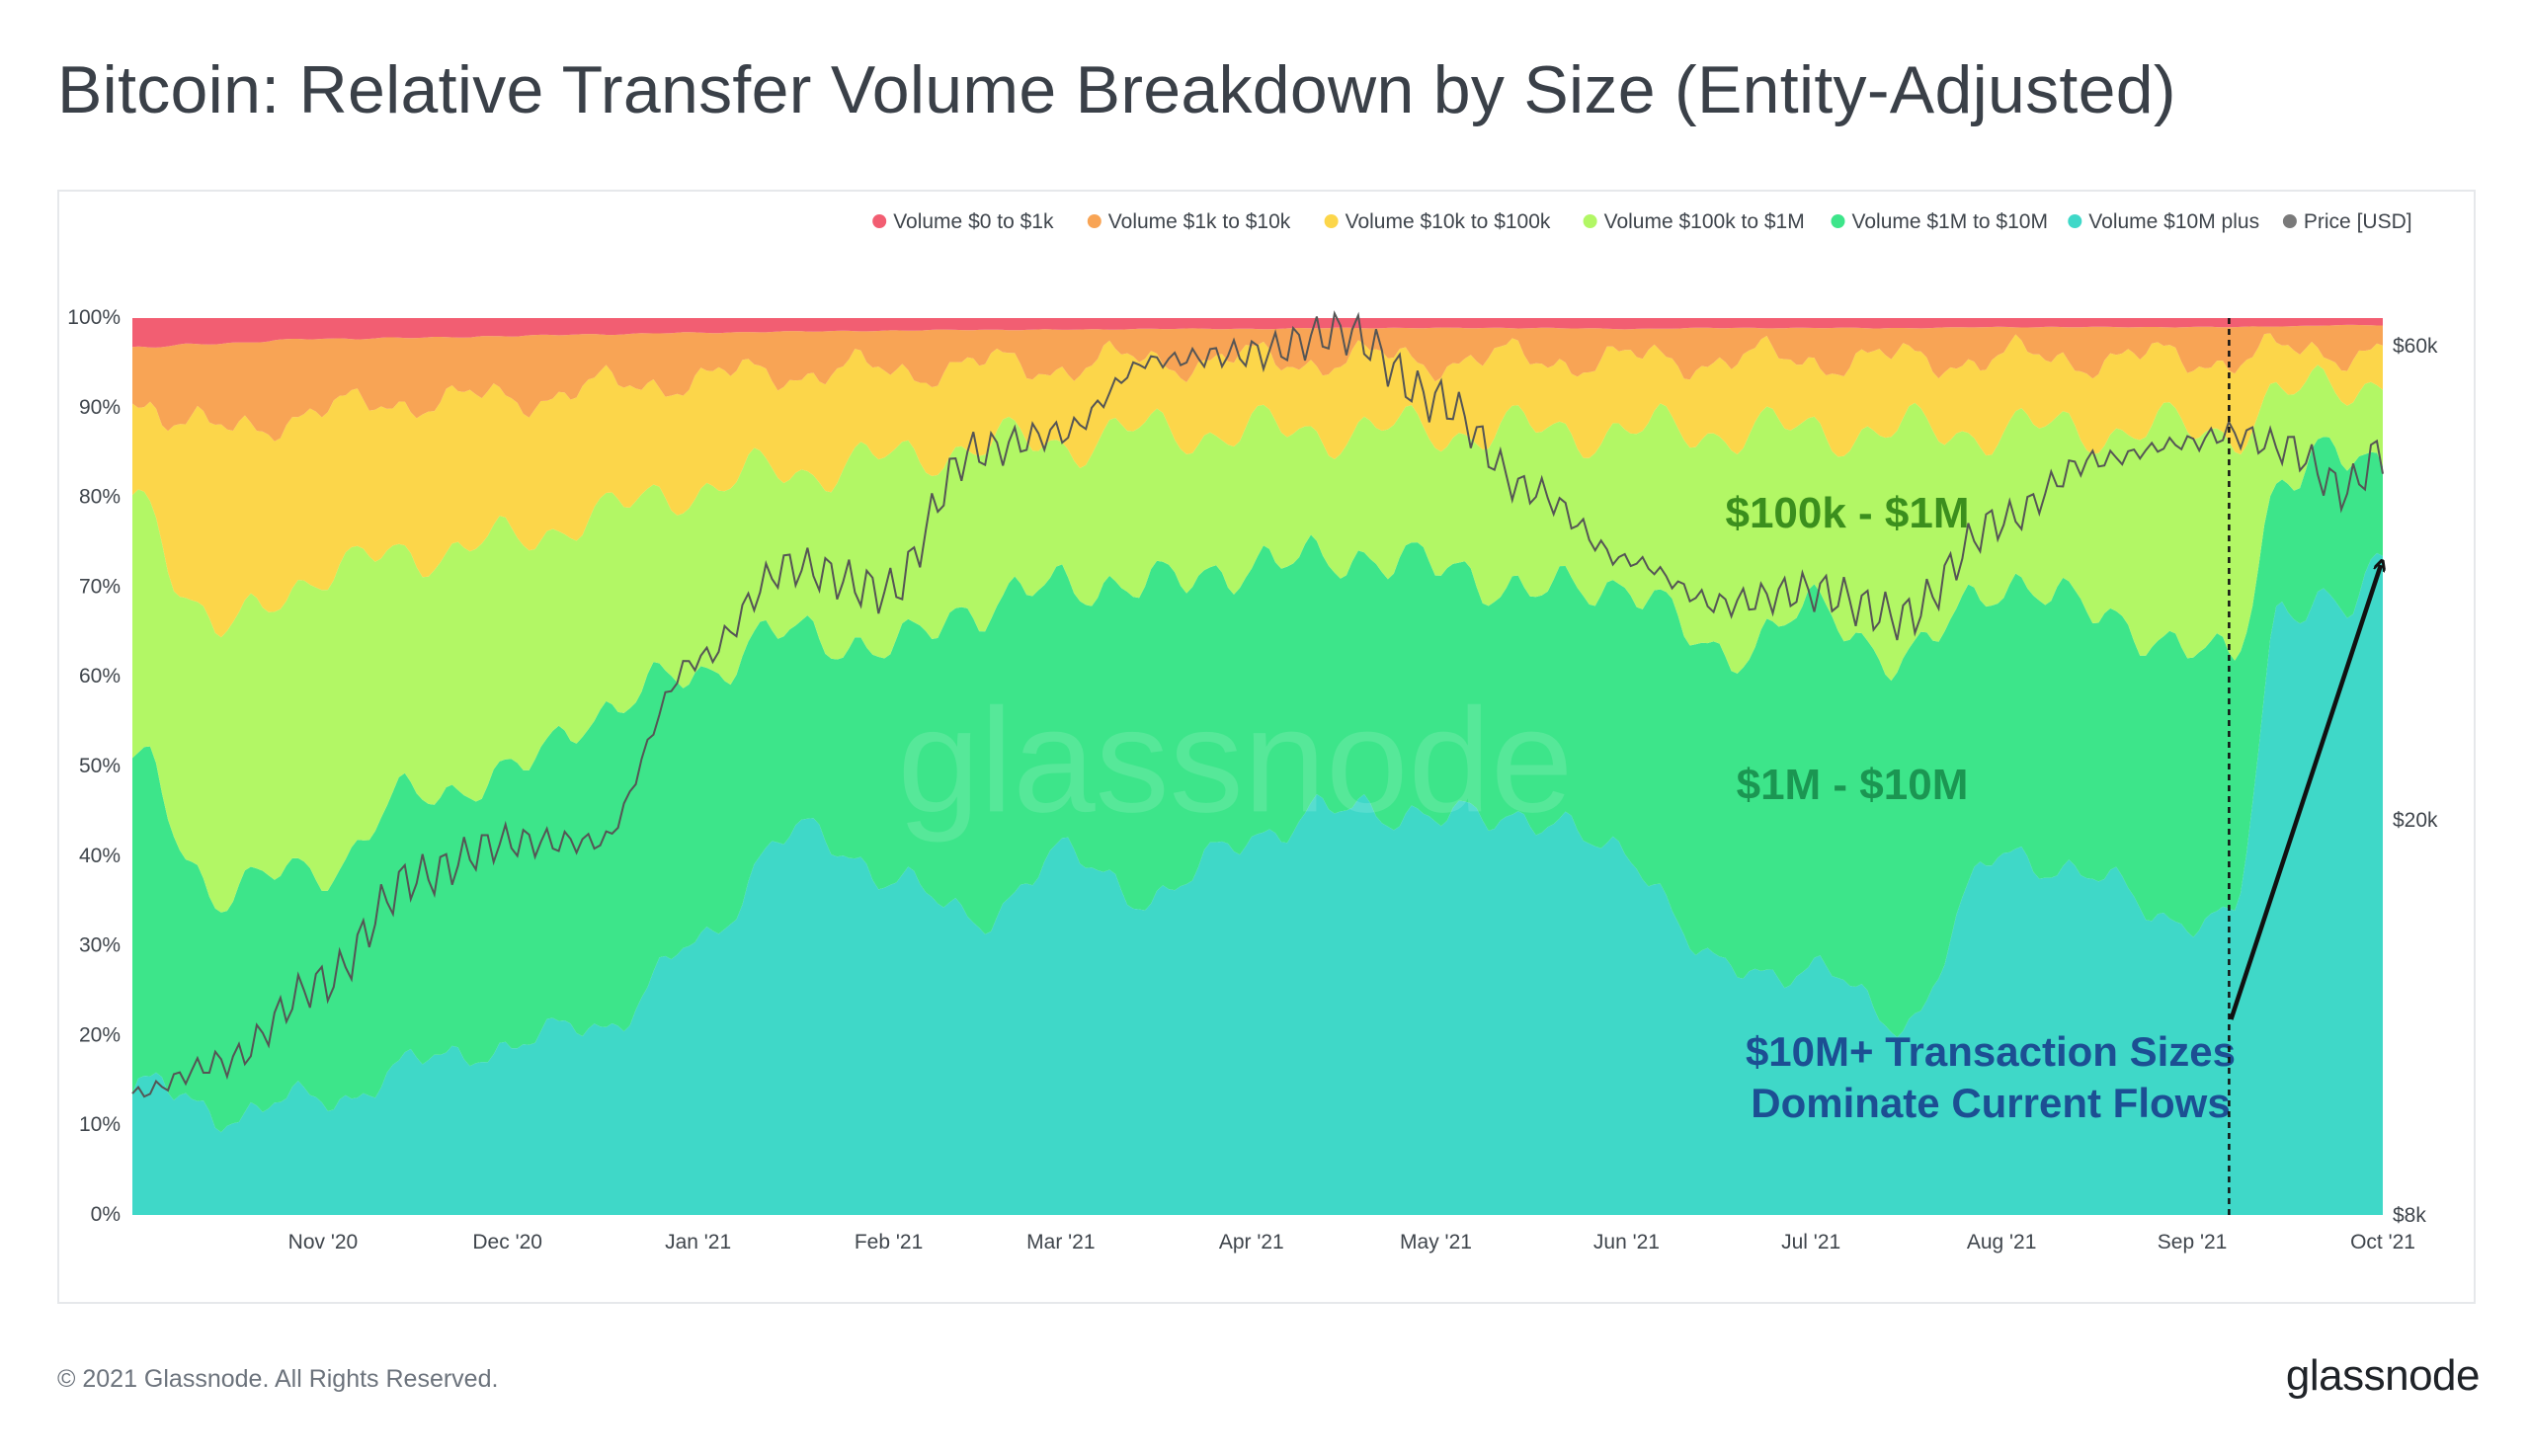  I want to click on x-tick-mar-21: Mar '21, so click(1060, 1242).